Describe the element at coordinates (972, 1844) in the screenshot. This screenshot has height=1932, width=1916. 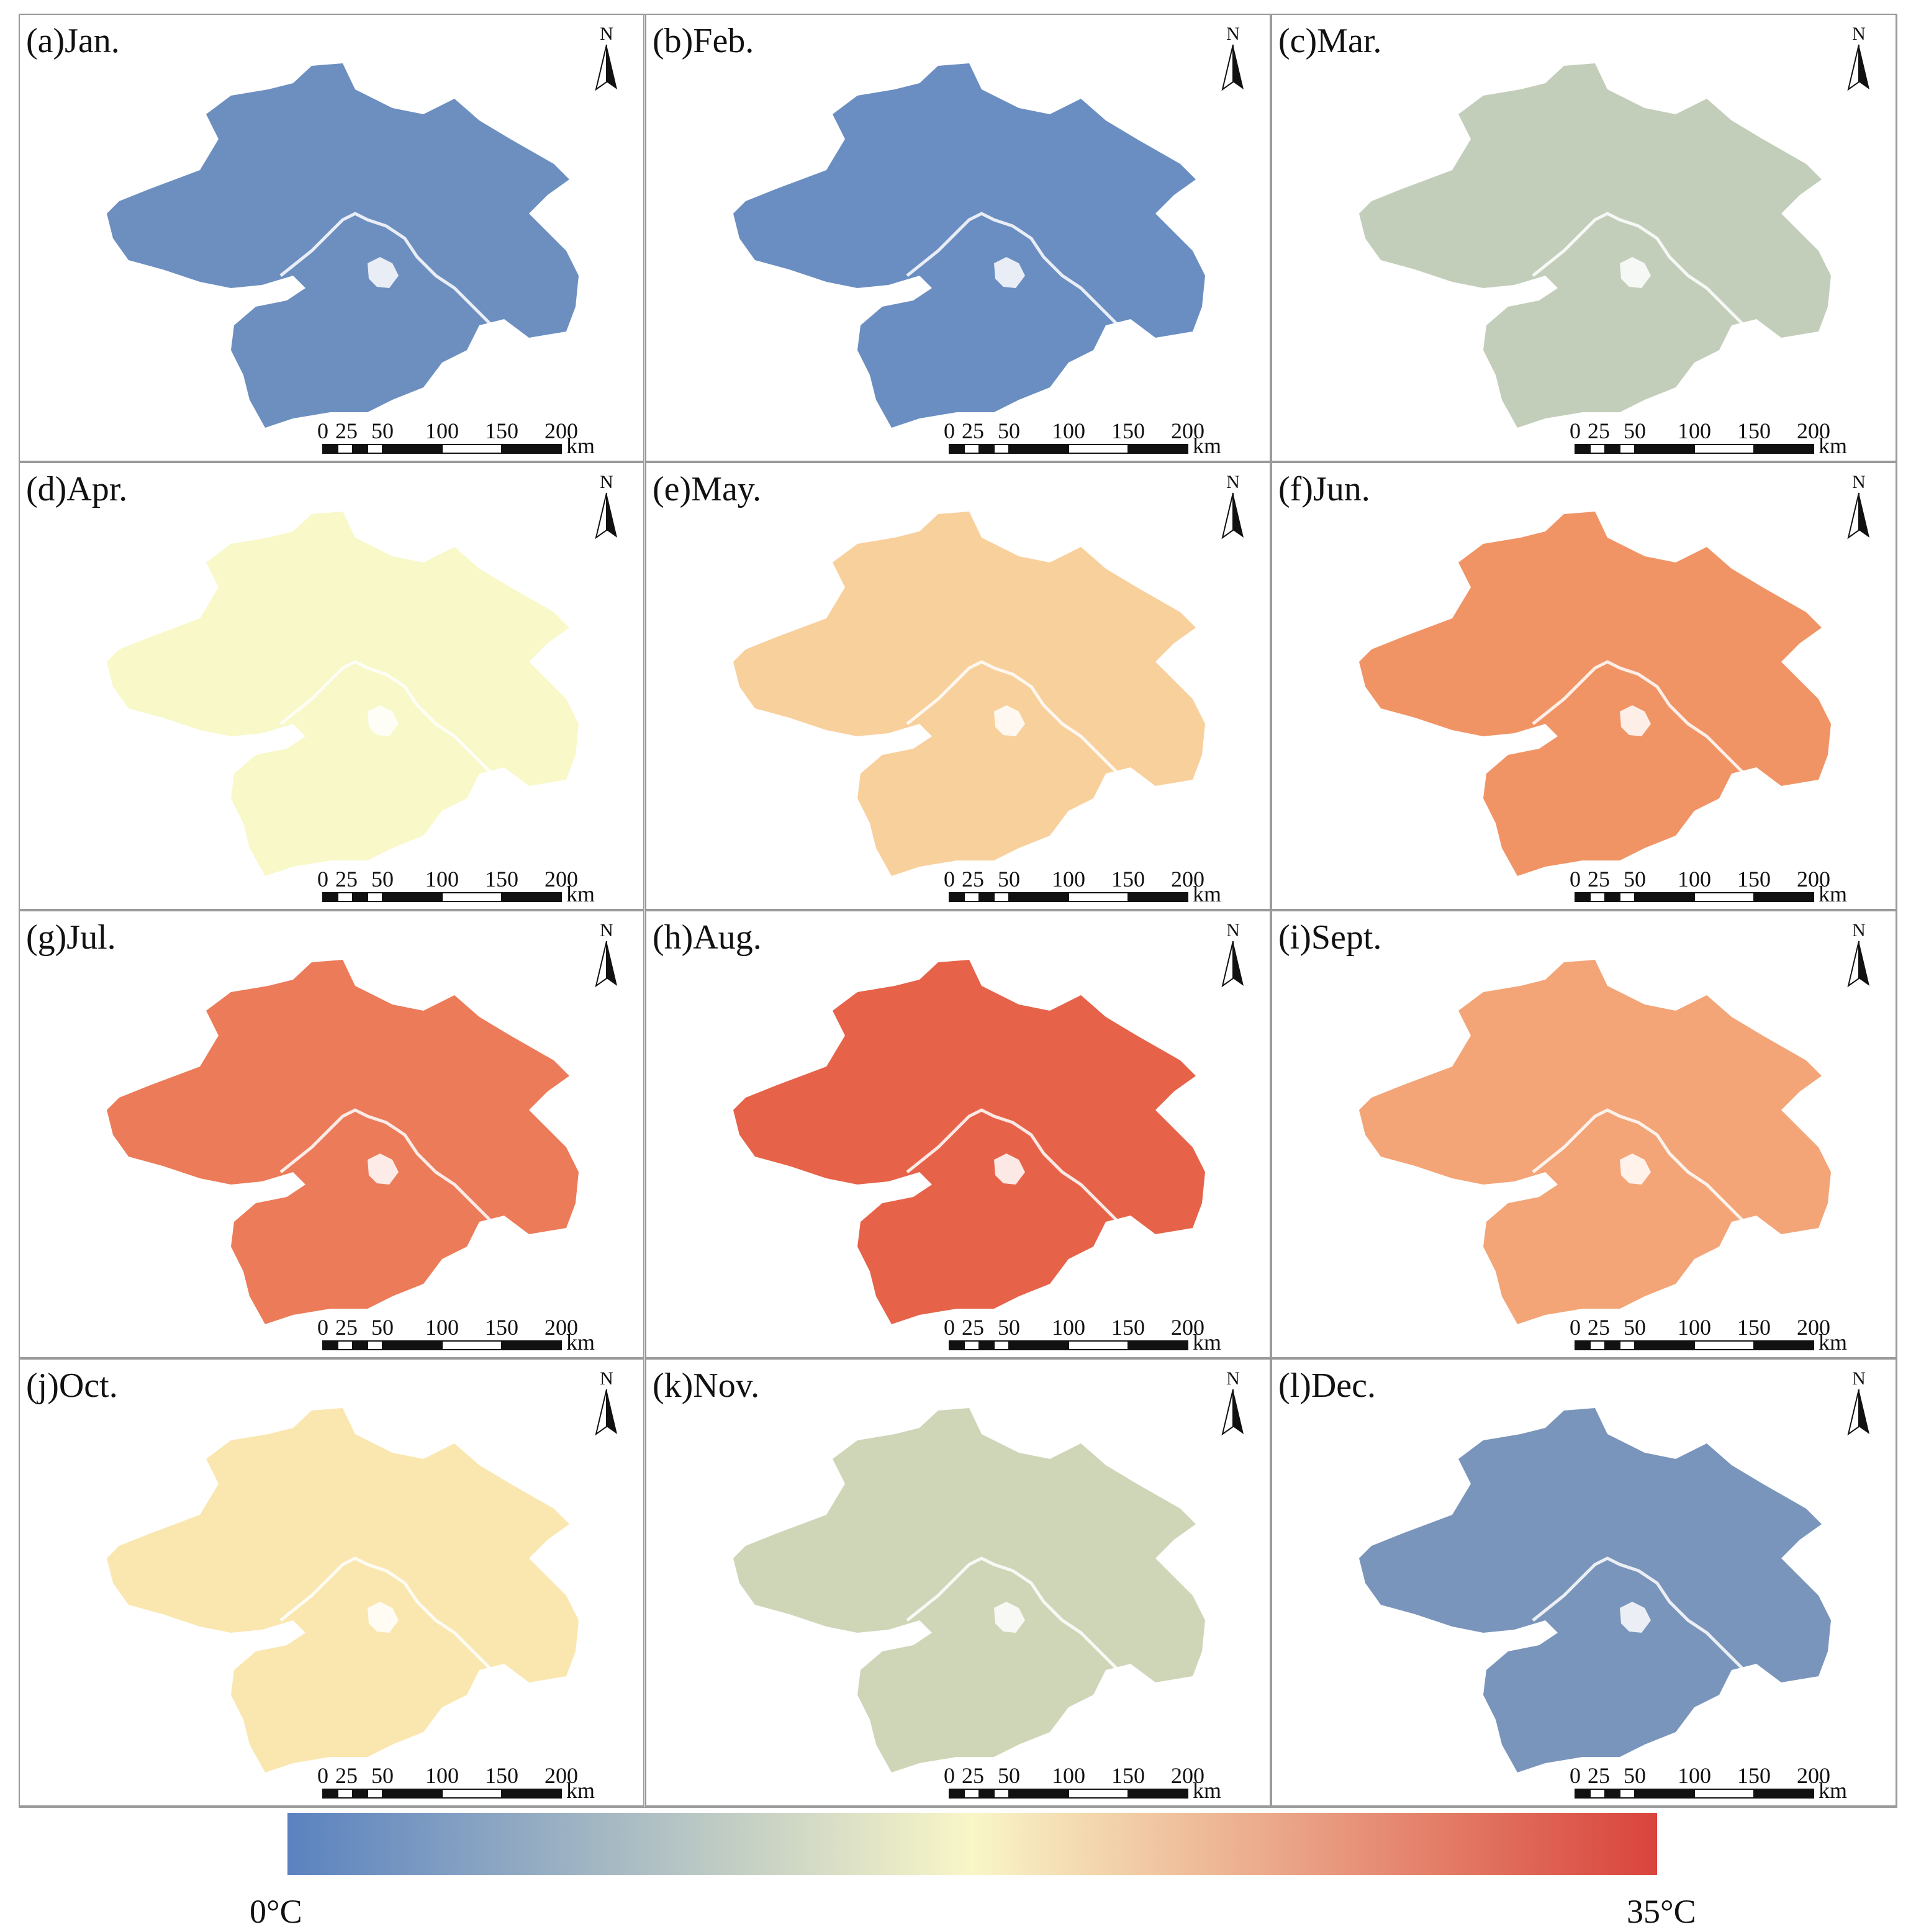
I see `legend-gradient-bar` at that location.